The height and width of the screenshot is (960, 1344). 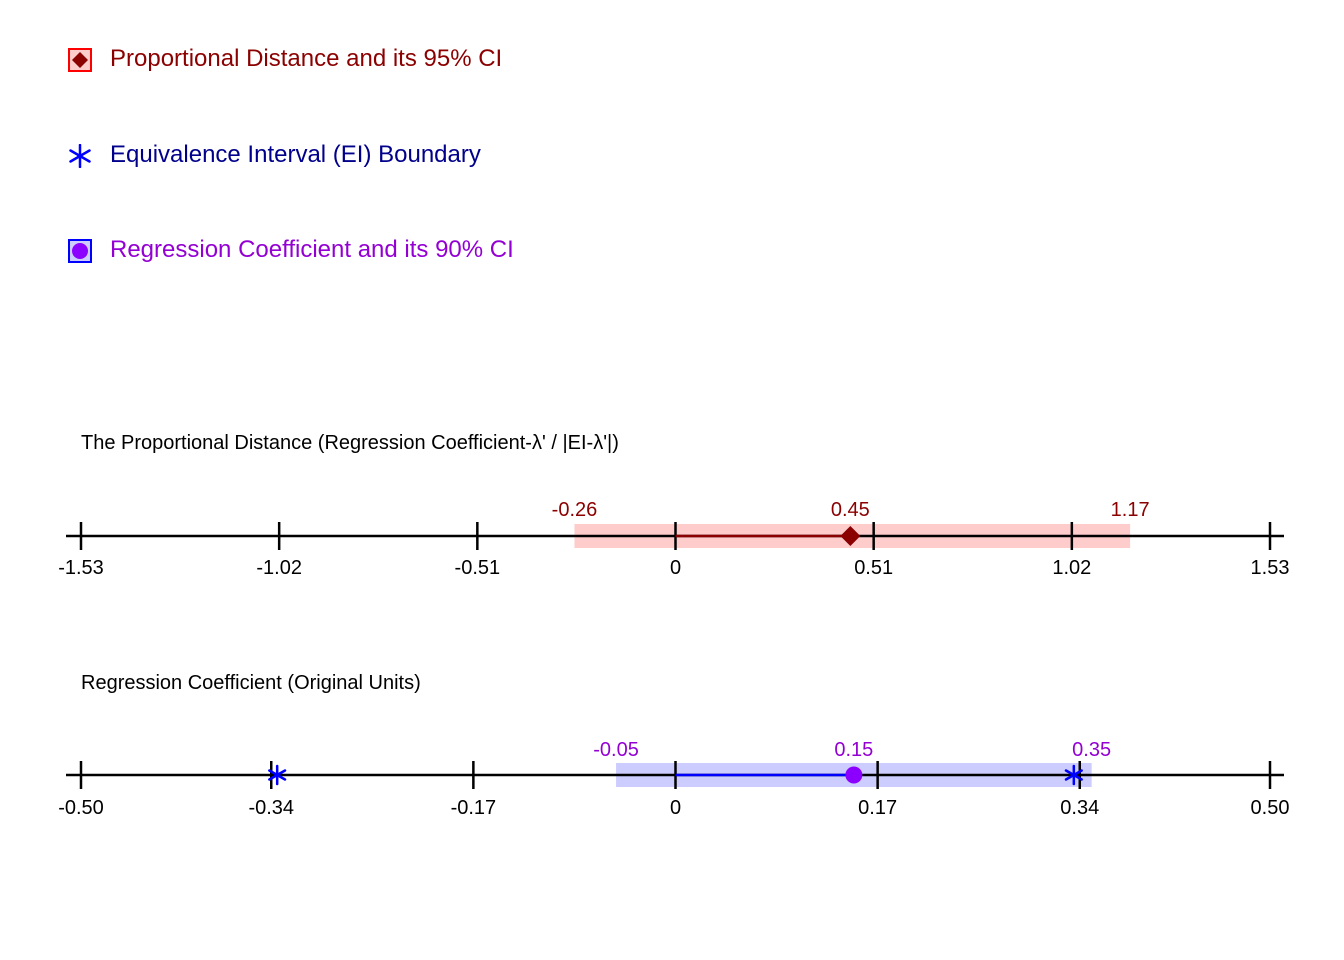 I want to click on tick-label: -1.02, so click(x=279, y=568).